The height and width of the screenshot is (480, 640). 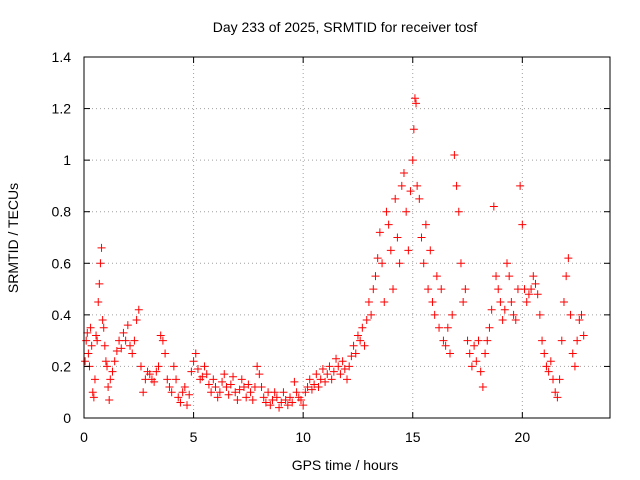 I want to click on x-tick-label: 15, so click(x=413, y=437).